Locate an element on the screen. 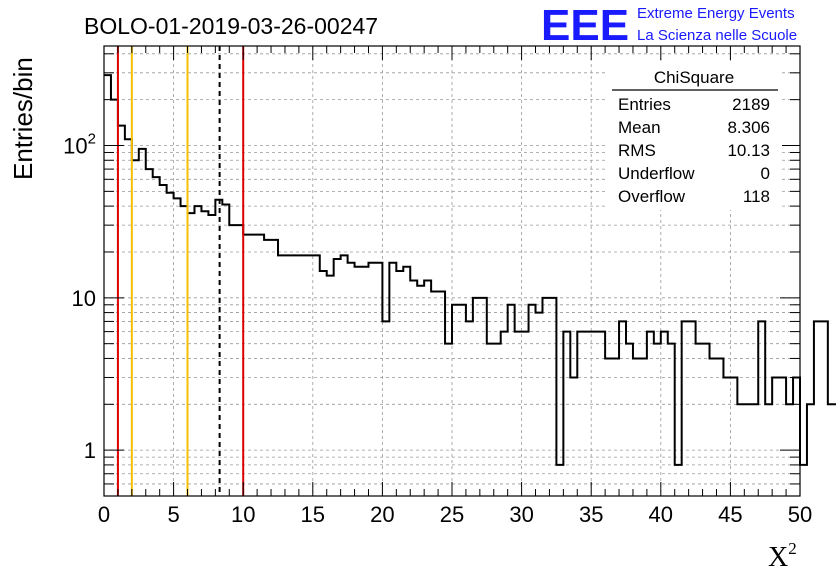 This screenshot has height=572, width=836. x-tick-label: 50 is located at coordinates (800, 514).